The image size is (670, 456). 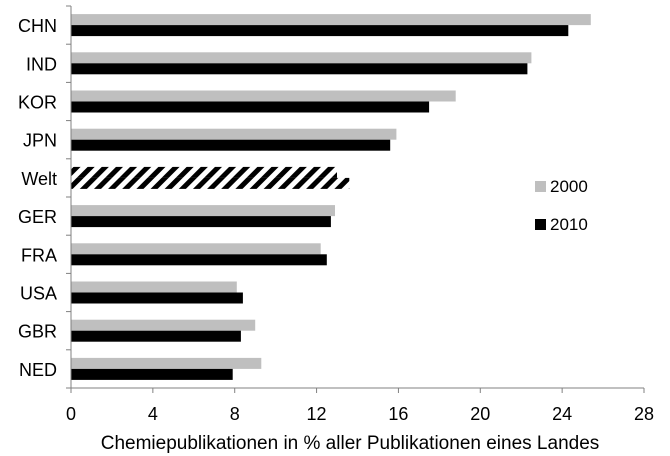 What do you see at coordinates (569, 224) in the screenshot?
I see `legend-label-2010: 2010` at bounding box center [569, 224].